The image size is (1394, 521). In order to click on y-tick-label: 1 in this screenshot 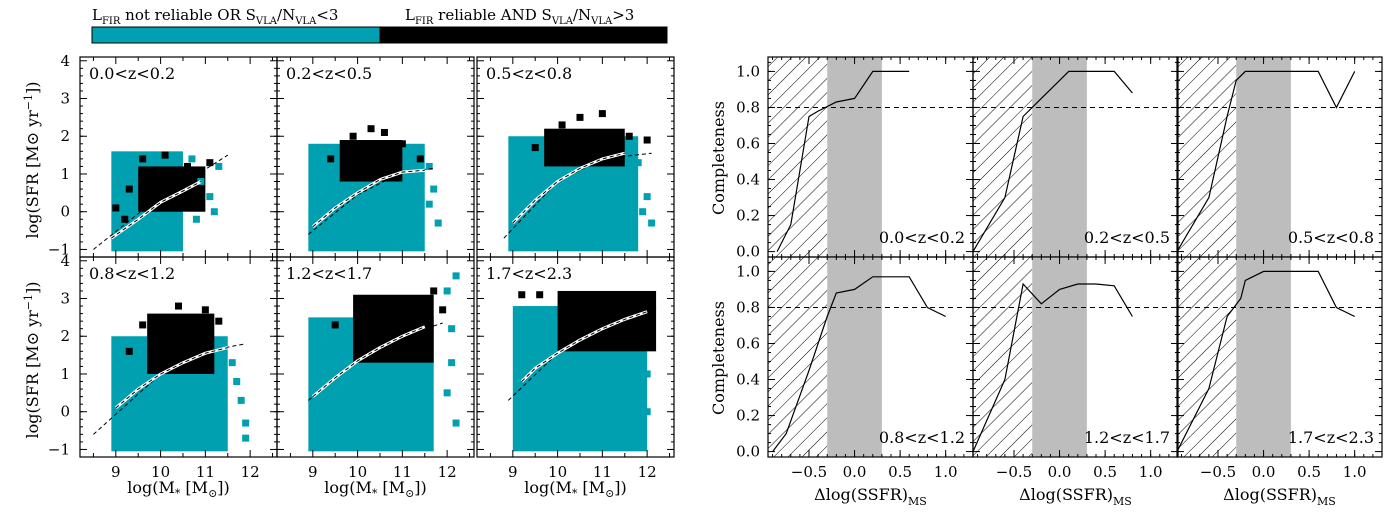, I will do `click(65, 374)`.